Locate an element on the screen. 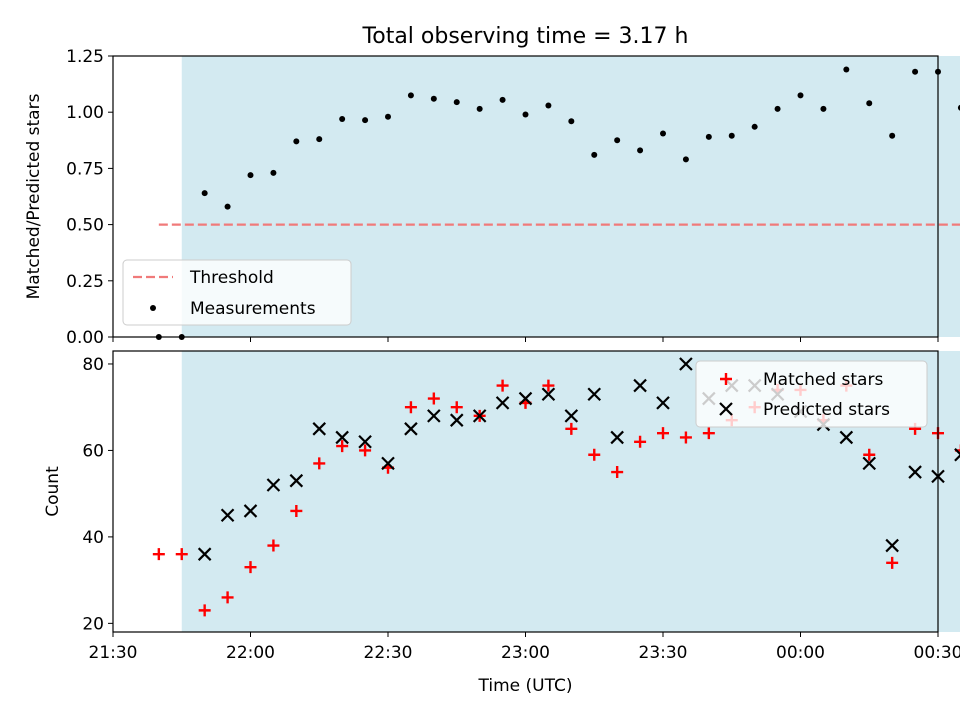 Image resolution: width=960 pixels, height=720 pixels. y-tick-label: 40 is located at coordinates (93, 538).